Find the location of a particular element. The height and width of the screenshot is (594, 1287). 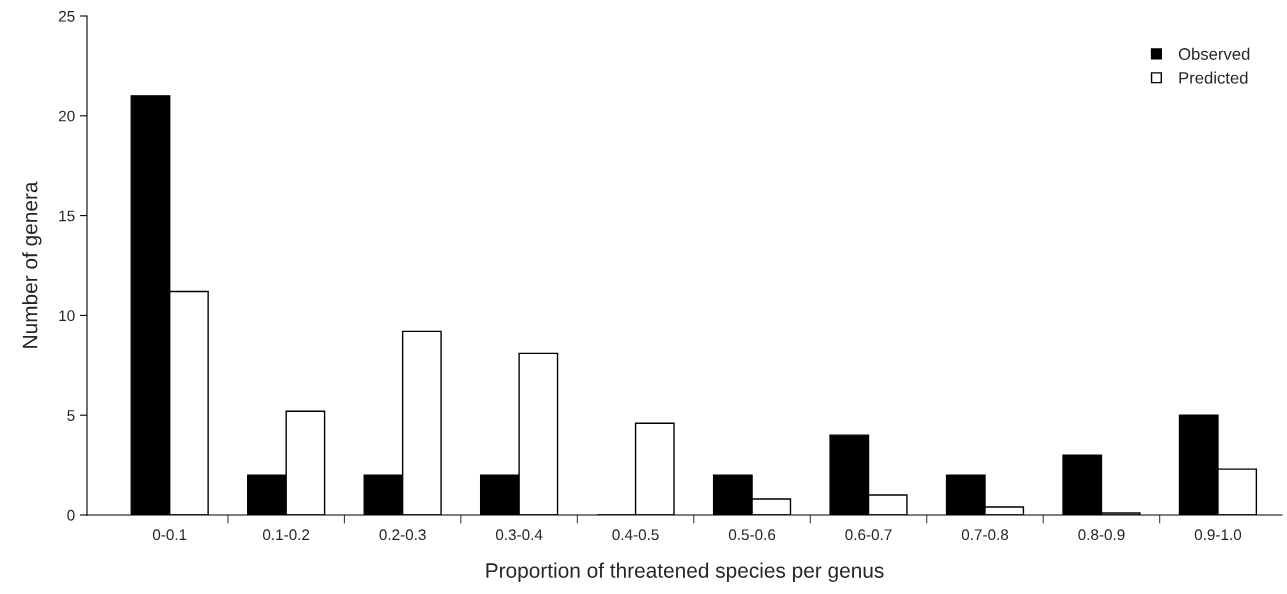

x-tick-label: 0-0.1 is located at coordinates (169, 535).